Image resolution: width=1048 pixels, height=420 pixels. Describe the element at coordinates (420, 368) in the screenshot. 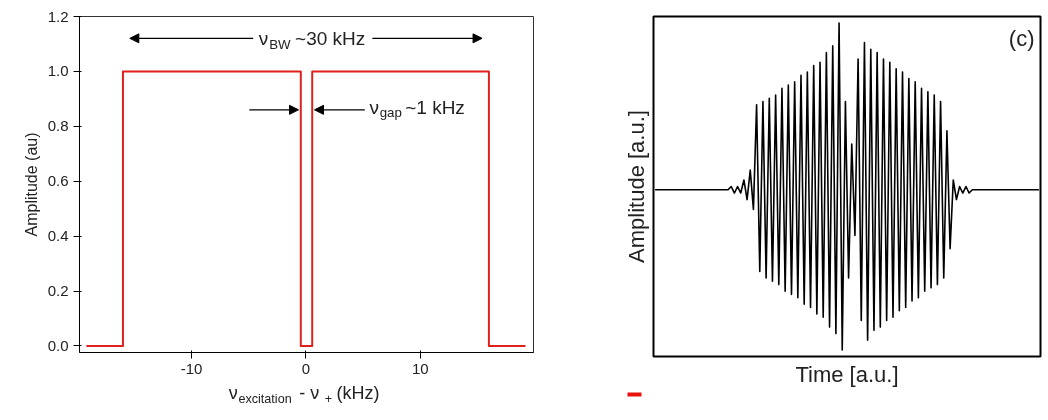

I see `x-tick-label: 10` at that location.